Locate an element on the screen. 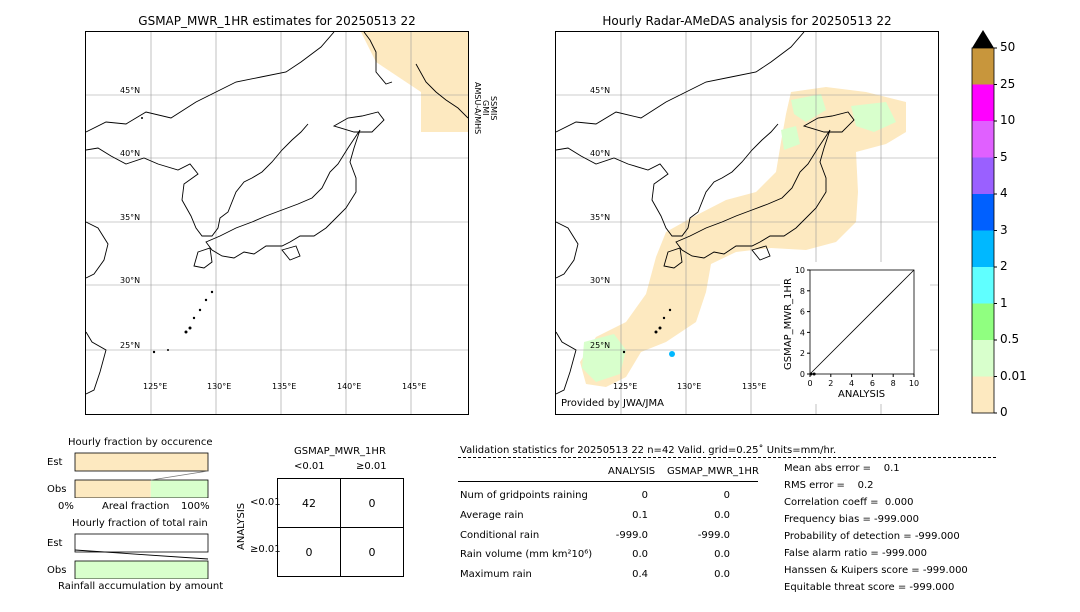  colorbar-extend-arrow is located at coordinates (983, 39).